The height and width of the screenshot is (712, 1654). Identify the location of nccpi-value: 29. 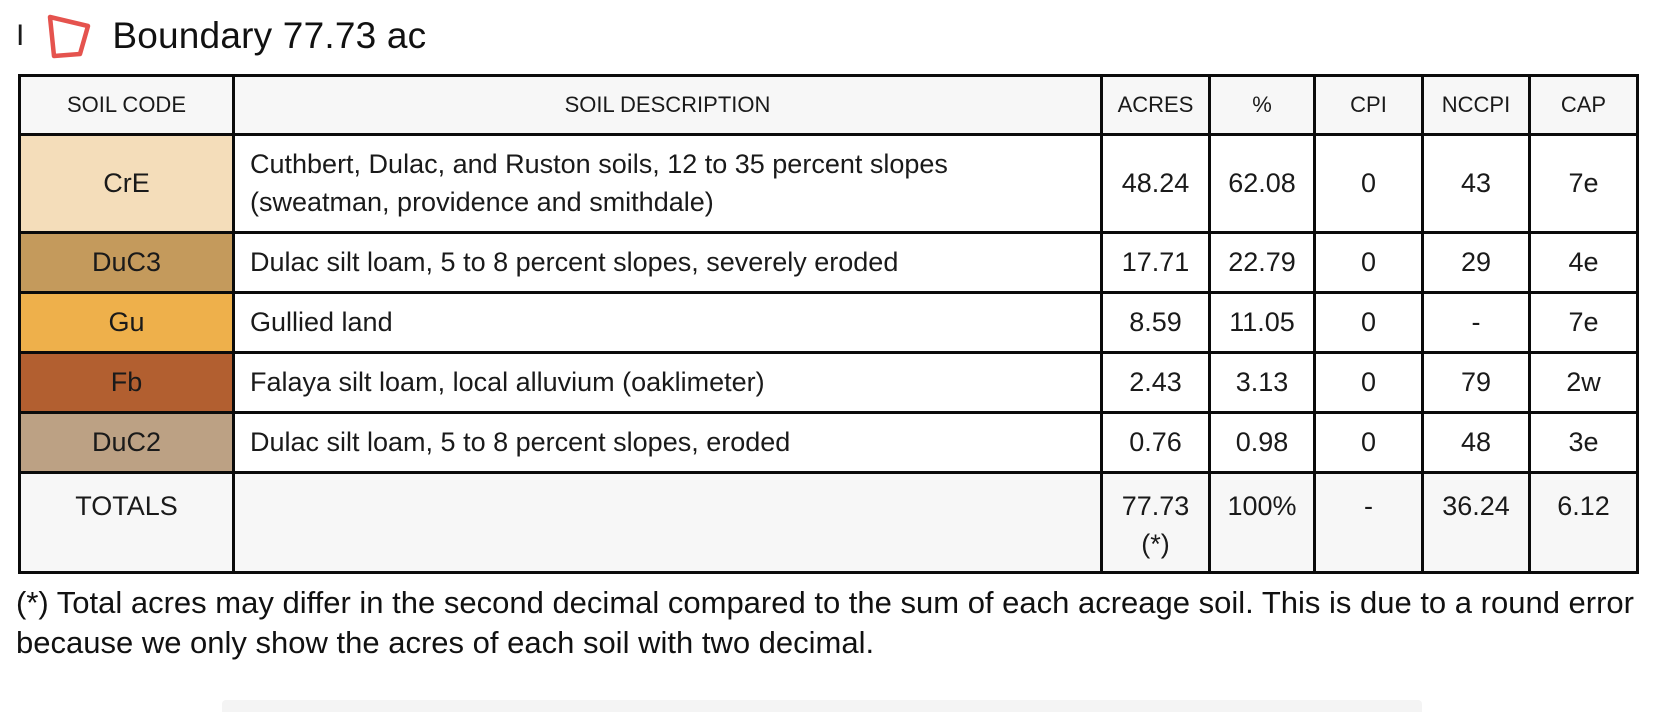
(1476, 262).